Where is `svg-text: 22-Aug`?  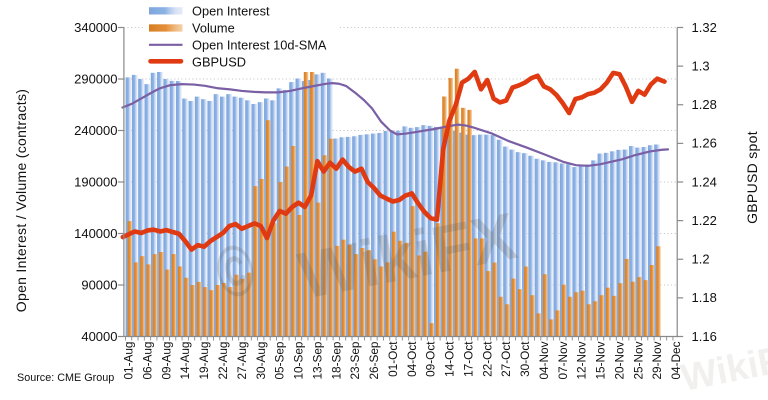 svg-text: 22-Aug is located at coordinates (223, 361).